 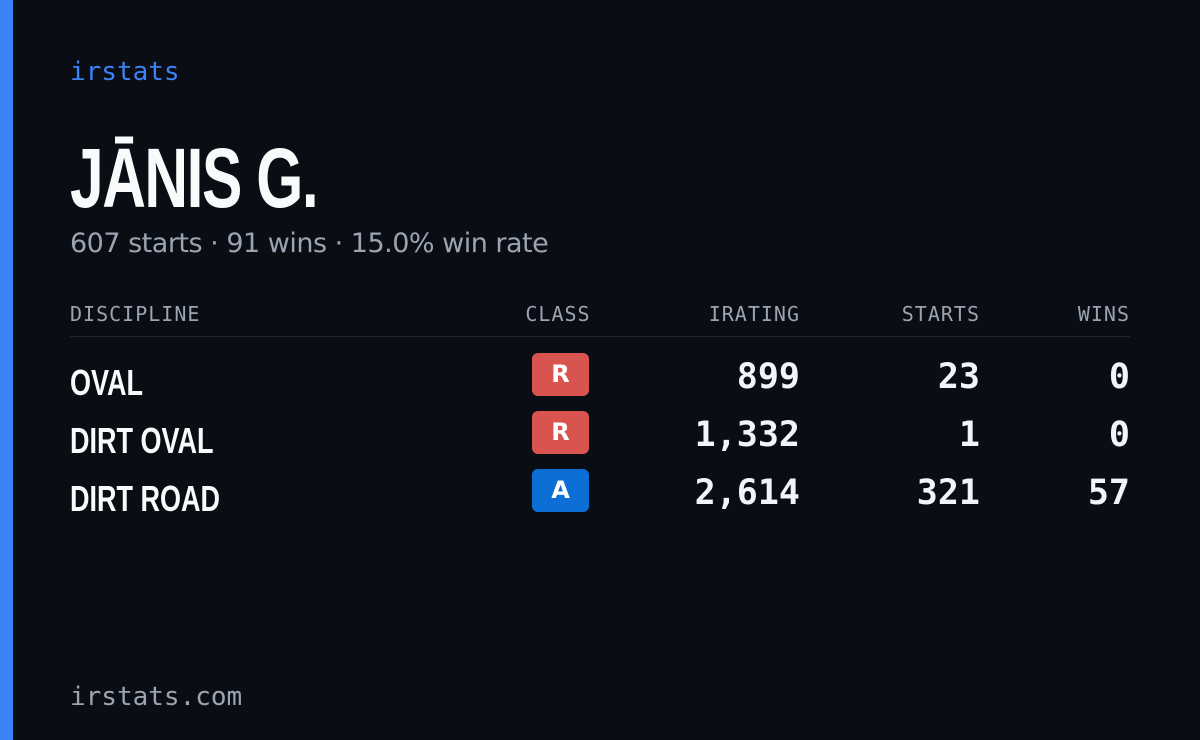 I want to click on driver-name: JĀNIS G., so click(x=194, y=178).